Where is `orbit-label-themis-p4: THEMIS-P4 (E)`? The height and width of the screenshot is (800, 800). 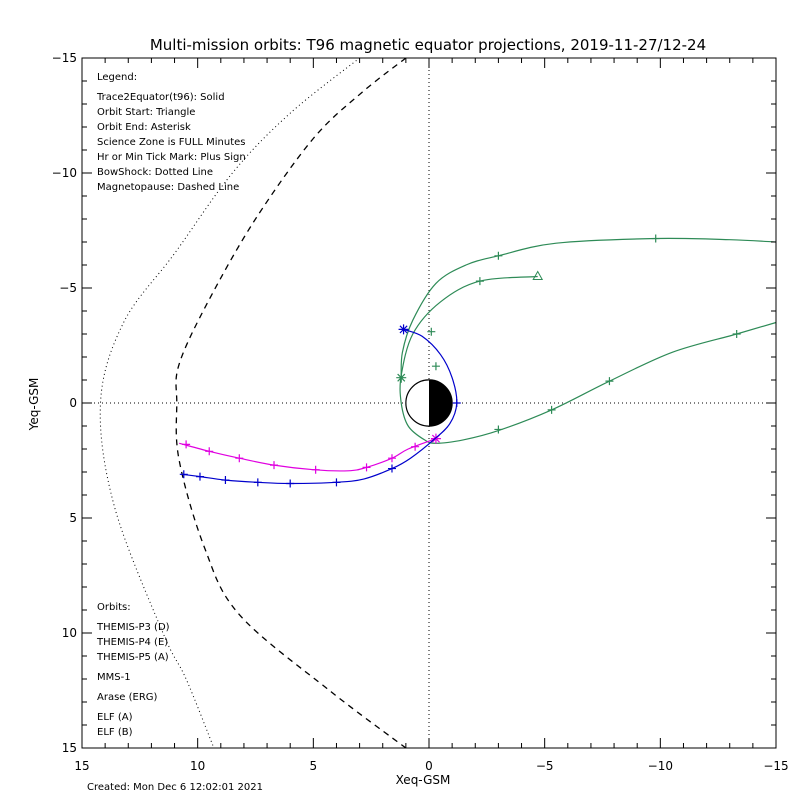 orbit-label-themis-p4: THEMIS-P4 (E) is located at coordinates (132, 642).